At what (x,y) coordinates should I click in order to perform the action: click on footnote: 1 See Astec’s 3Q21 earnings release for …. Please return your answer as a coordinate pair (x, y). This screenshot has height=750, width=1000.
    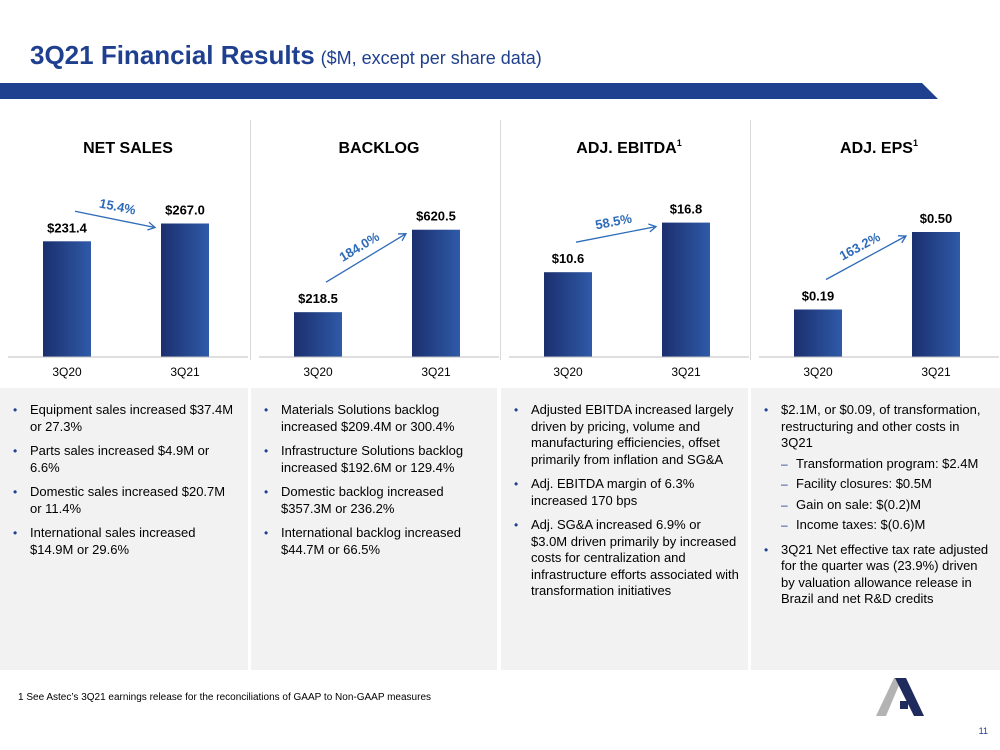
    Looking at the image, I should click on (225, 697).